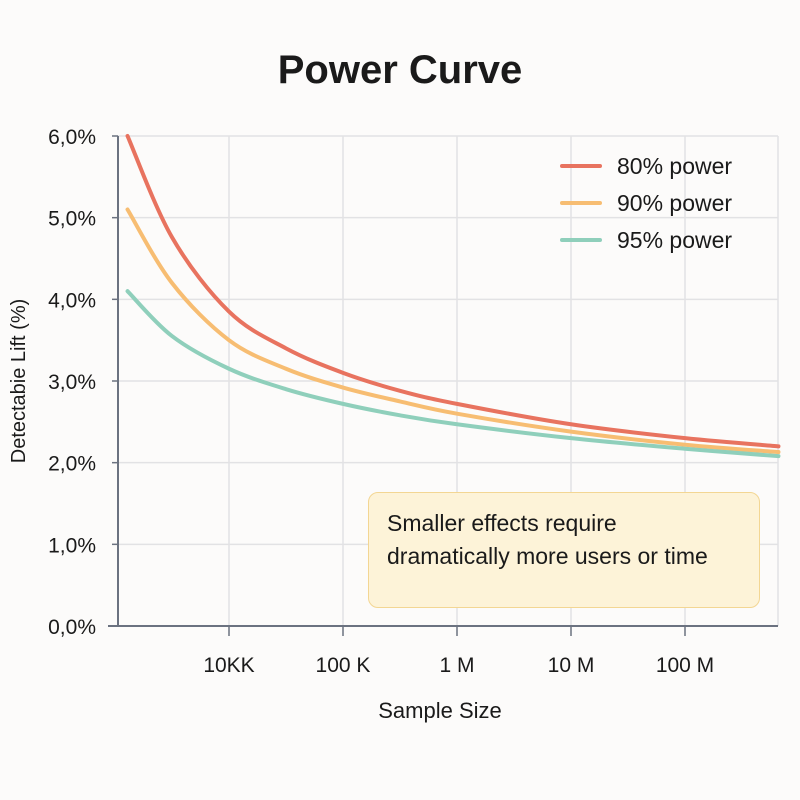 This screenshot has height=800, width=800. What do you see at coordinates (440, 710) in the screenshot?
I see `x-axis-label: Sample Size` at bounding box center [440, 710].